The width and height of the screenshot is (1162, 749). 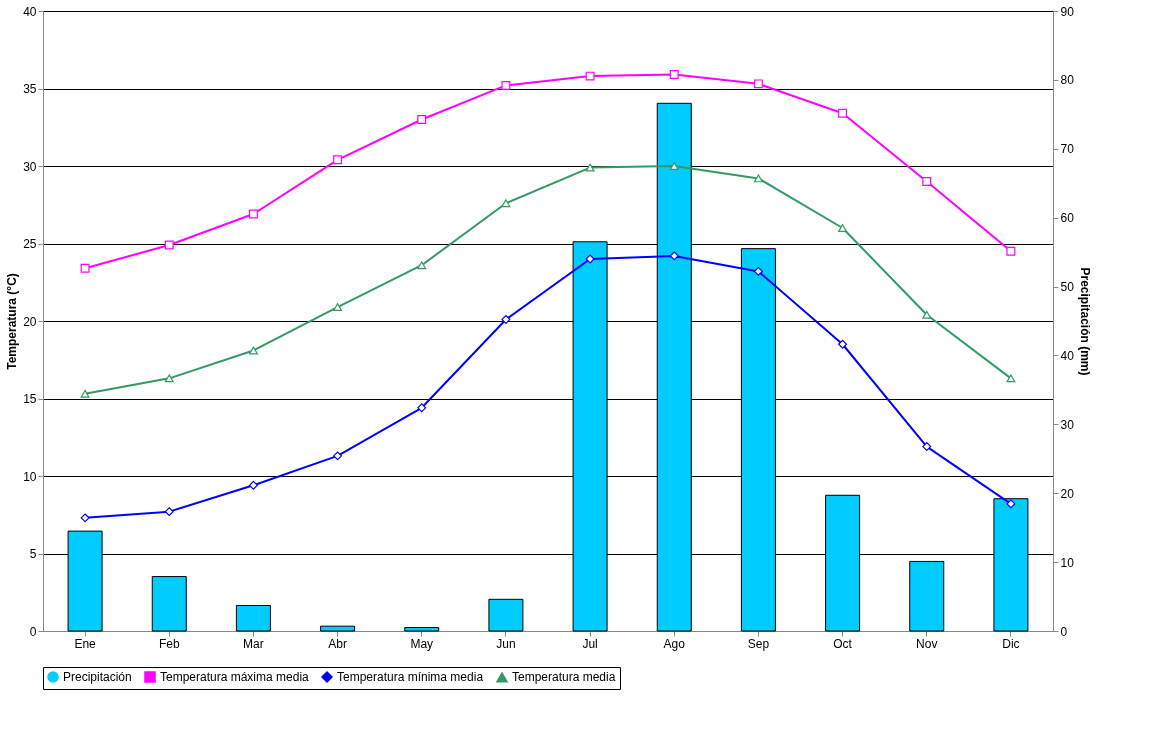 What do you see at coordinates (1067, 80) in the screenshot?
I see `y2-tick-label: 80` at bounding box center [1067, 80].